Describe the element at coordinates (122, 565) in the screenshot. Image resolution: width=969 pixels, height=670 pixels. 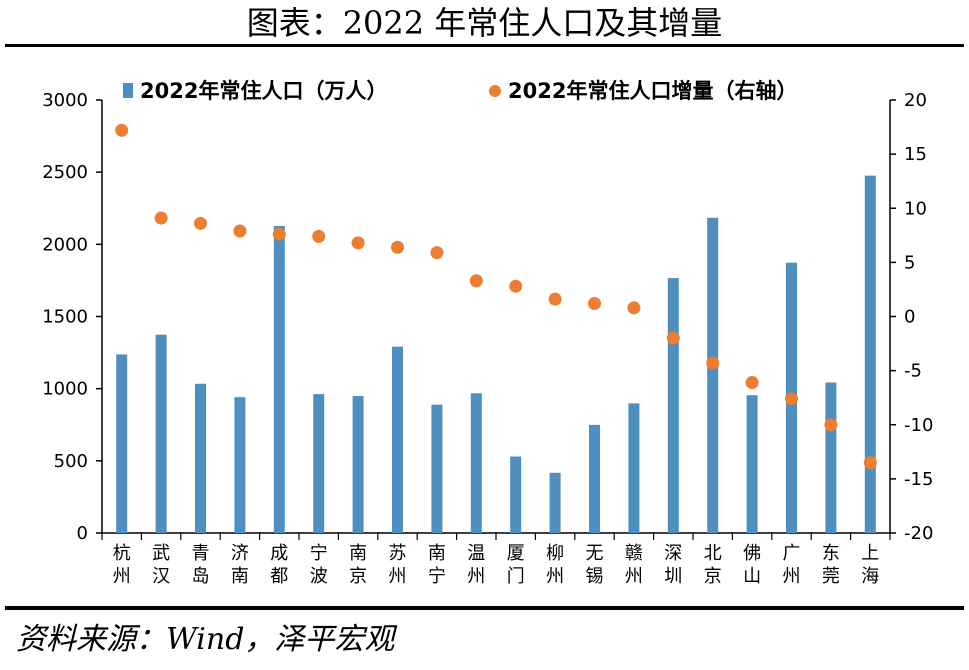
I see `x-tick-label: 杭州` at that location.